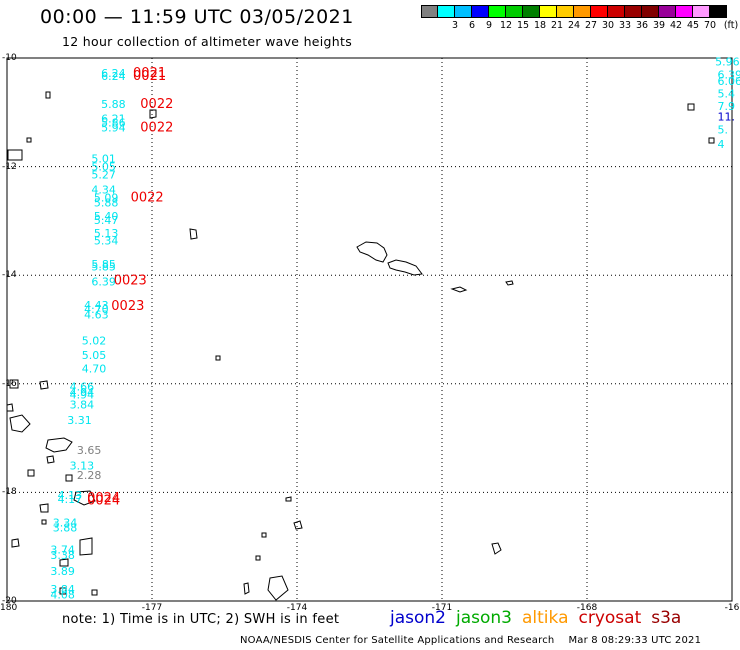 The image size is (740, 650). Describe the element at coordinates (288, 499) in the screenshot. I see `island-tonga-north` at that location.